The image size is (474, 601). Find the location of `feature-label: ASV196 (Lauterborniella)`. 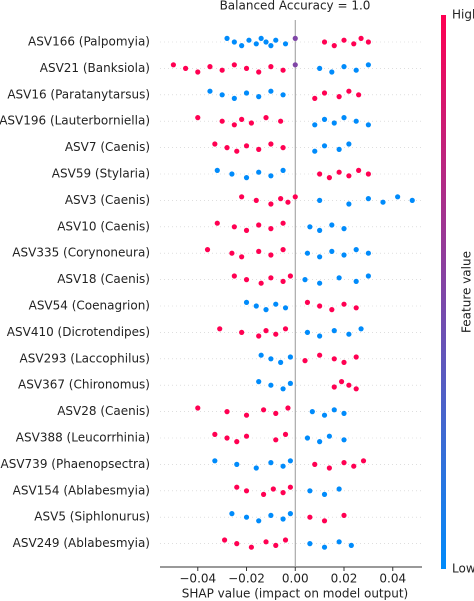

feature-label: ASV196 (Lauterborniella) is located at coordinates (75, 121).